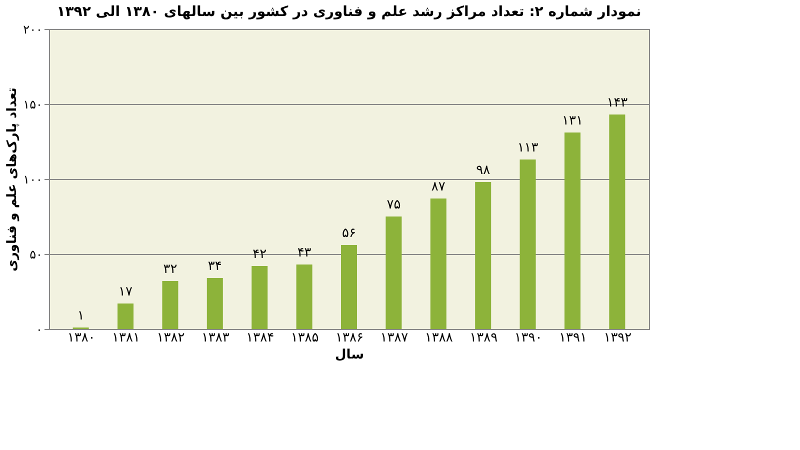  Describe the element at coordinates (304, 338) in the screenshot. I see `x-tick-label: ۱۳۸۵` at that location.